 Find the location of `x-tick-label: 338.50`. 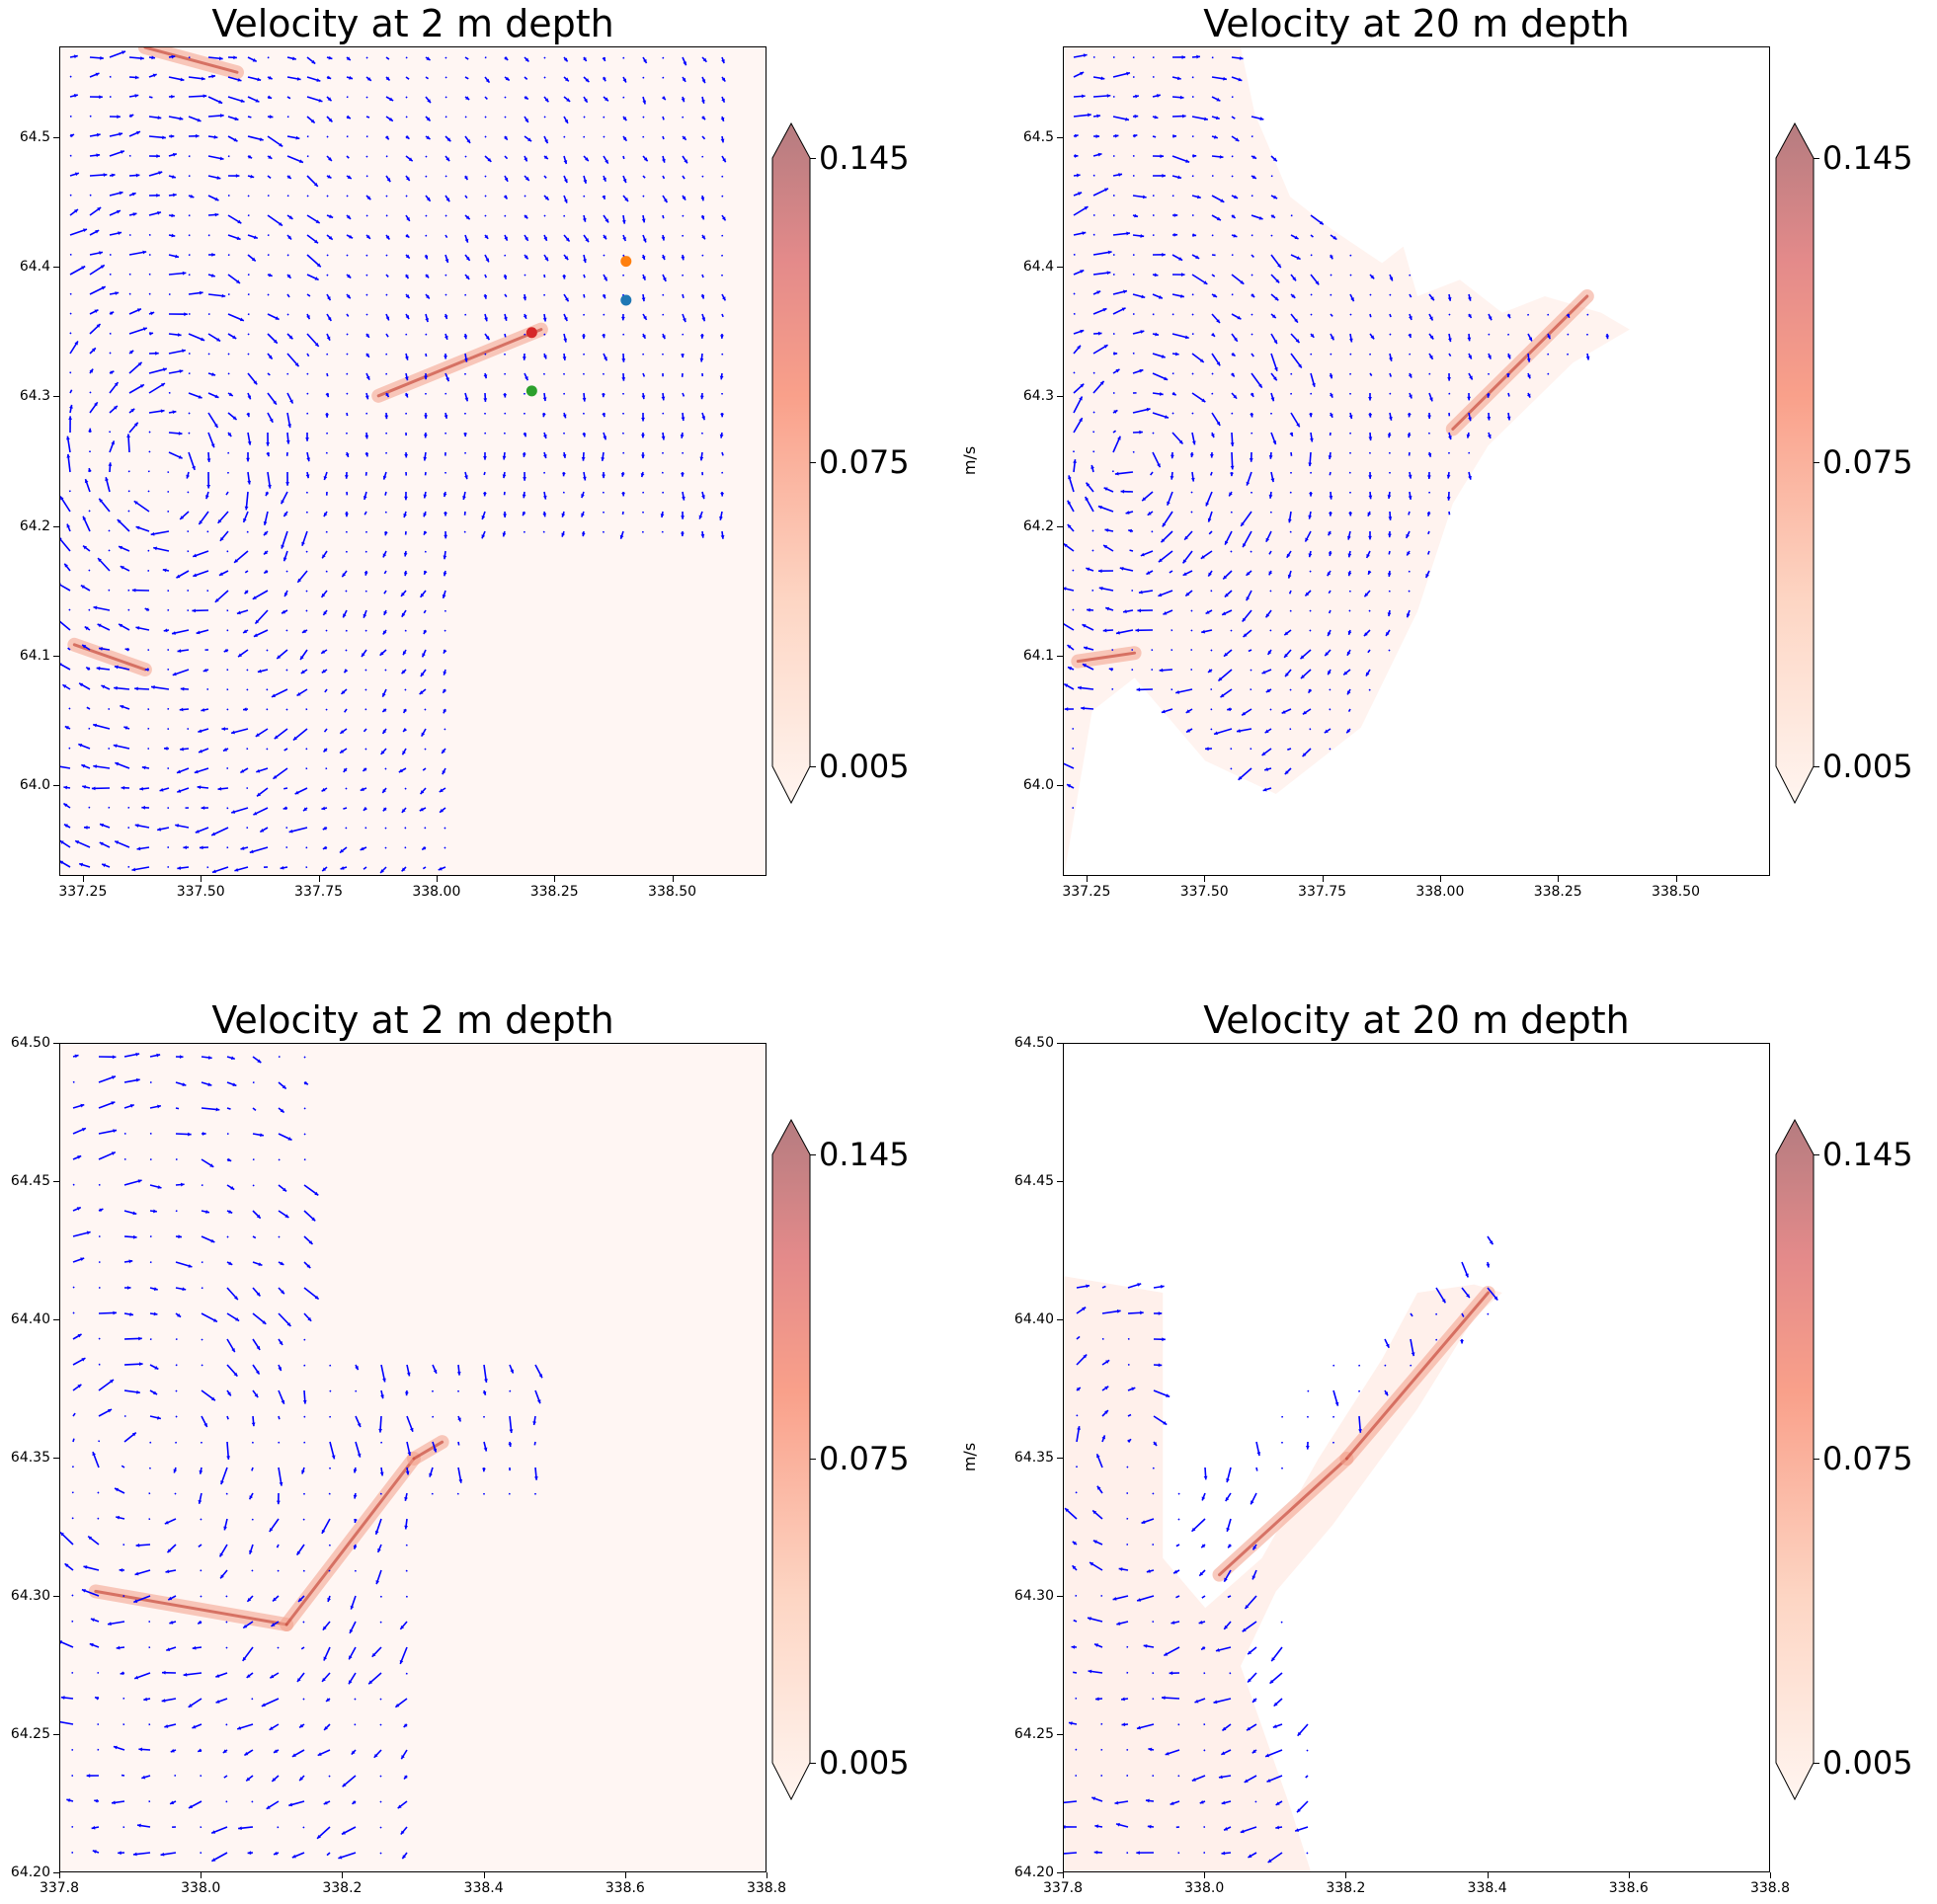

x-tick-label: 338.50 is located at coordinates (1676, 892).